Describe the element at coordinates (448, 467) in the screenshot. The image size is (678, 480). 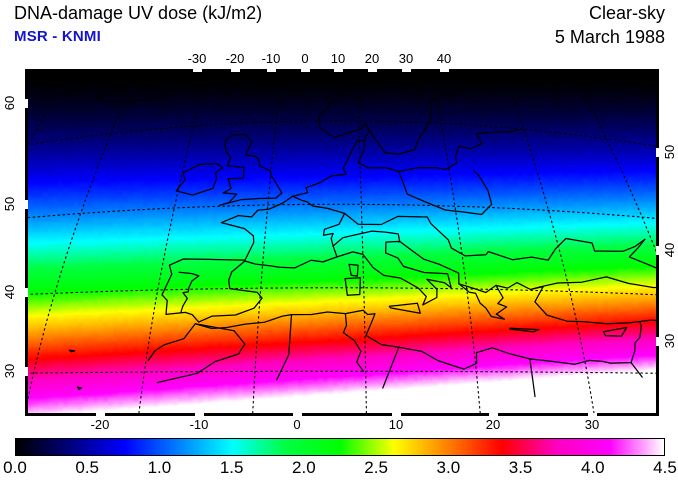
I see `colorbar-tick-label: 3.0` at that location.